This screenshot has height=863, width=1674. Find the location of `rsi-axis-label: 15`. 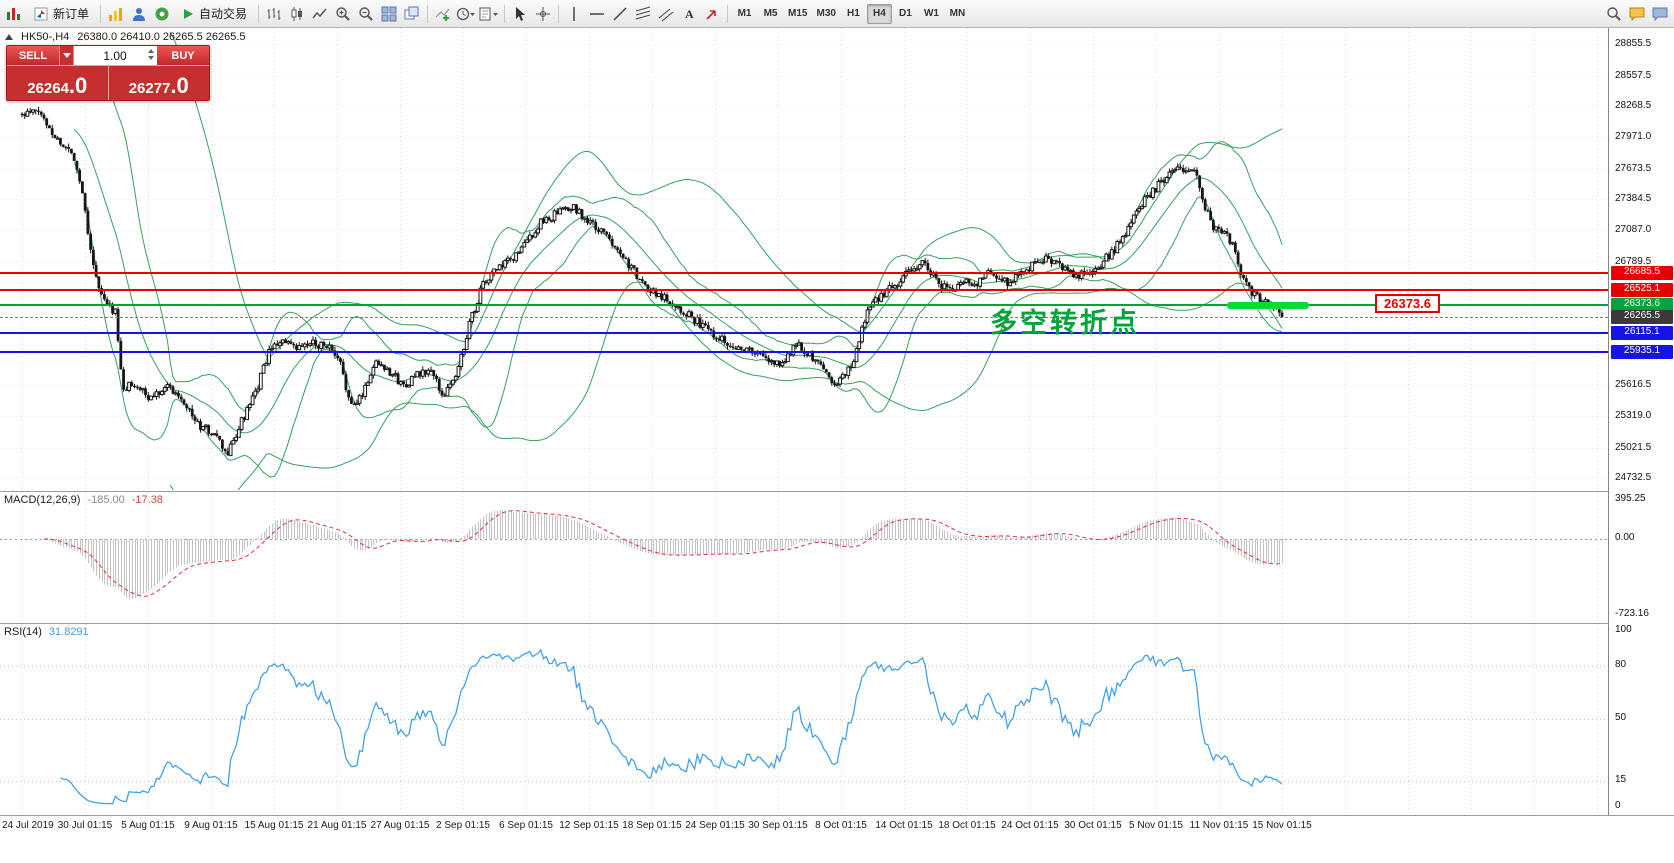

rsi-axis-label: 15 is located at coordinates (1621, 779).